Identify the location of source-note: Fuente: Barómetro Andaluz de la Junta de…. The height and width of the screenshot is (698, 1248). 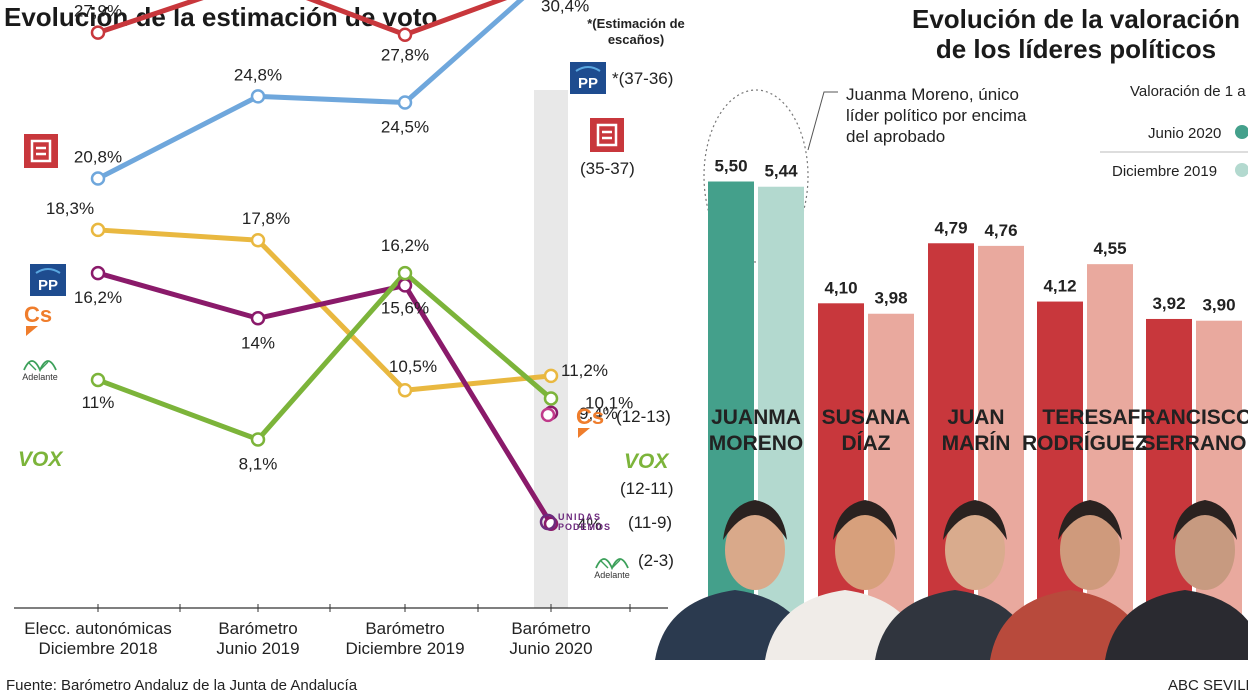
(182, 685).